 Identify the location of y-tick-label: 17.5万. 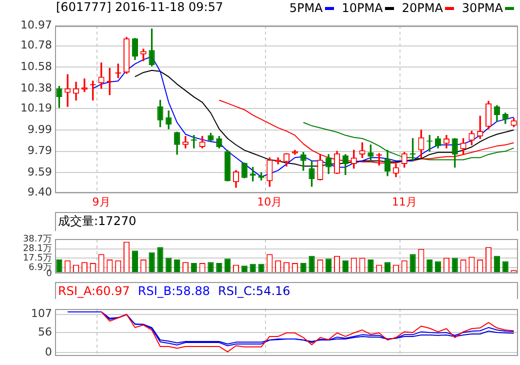
(37, 258).